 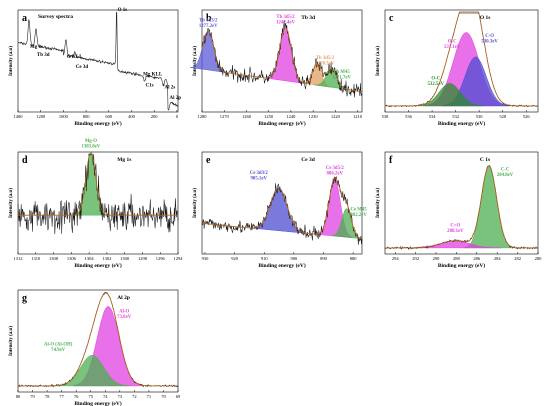 I want to click on panel-title: Tb 3d, so click(x=308, y=18).